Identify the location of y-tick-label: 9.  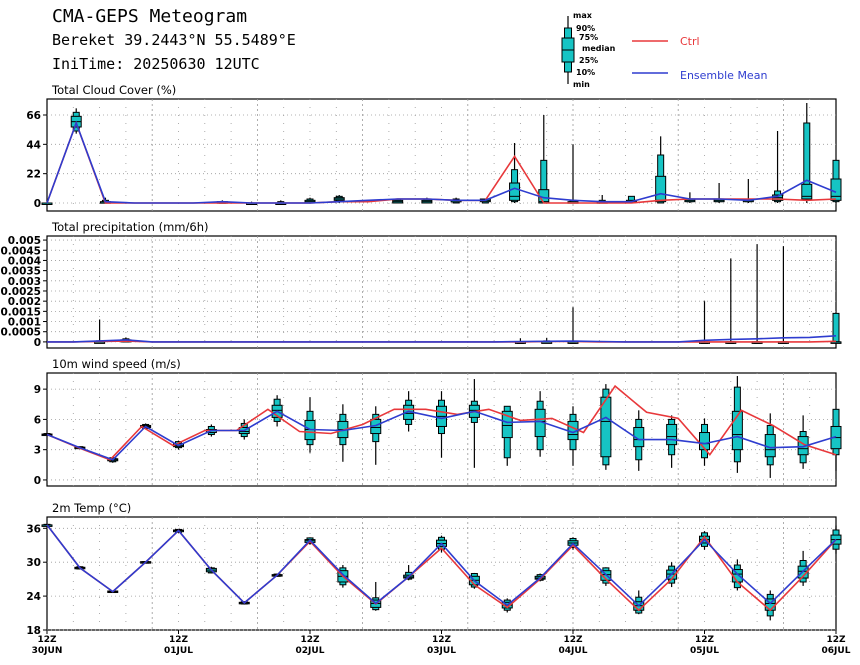
(37, 390).